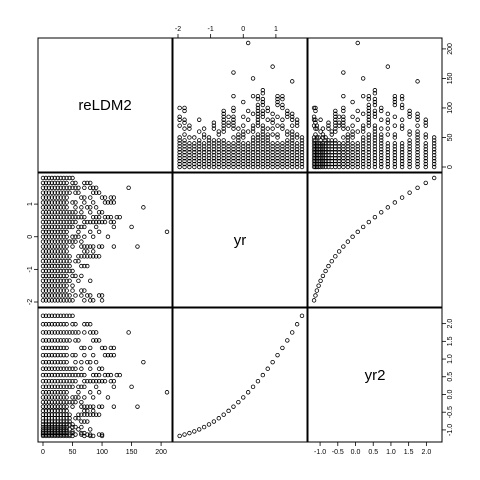 The image size is (480, 480). I want to click on panel-reLDM2-vs-reLDM2: reLDM2, so click(105, 105).